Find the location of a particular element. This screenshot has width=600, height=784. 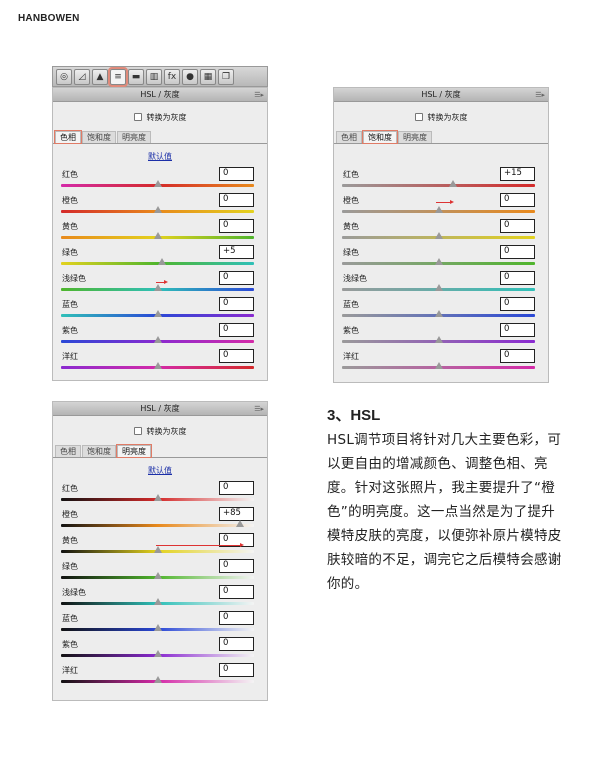

presets-icon: ▦ is located at coordinates (208, 76).